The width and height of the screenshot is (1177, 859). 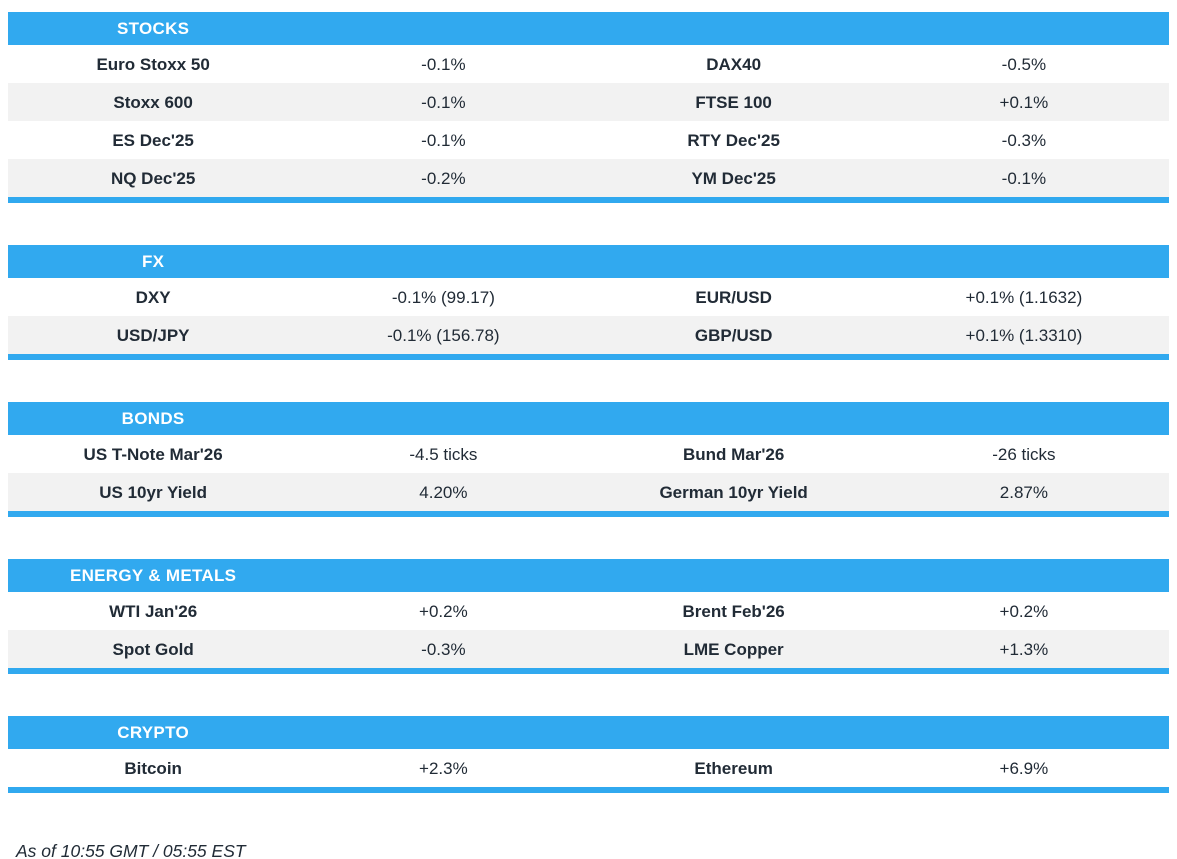 What do you see at coordinates (153, 178) in the screenshot?
I see `instrument-label: NQ Dec'25` at bounding box center [153, 178].